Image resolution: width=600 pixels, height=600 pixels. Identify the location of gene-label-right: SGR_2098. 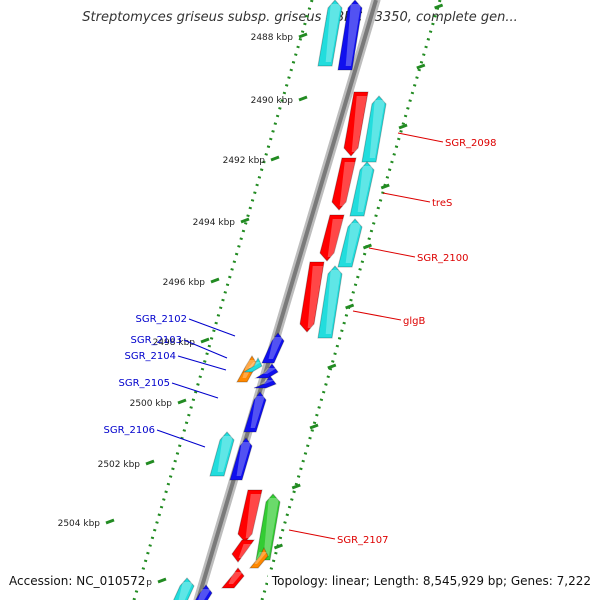
(471, 143).